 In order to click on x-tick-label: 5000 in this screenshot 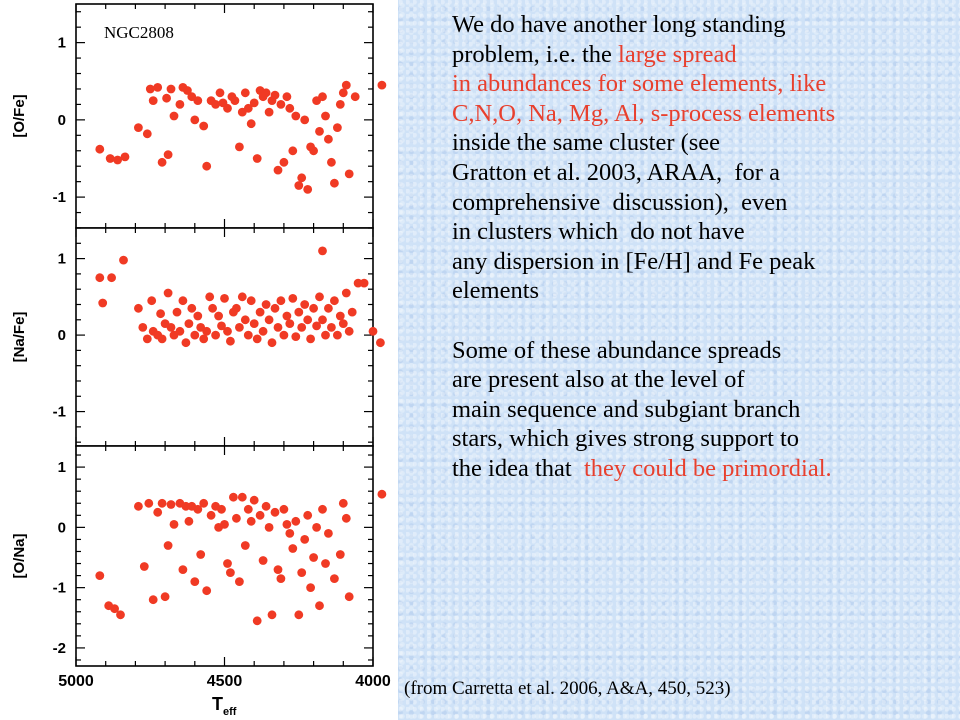, I will do `click(76, 681)`.